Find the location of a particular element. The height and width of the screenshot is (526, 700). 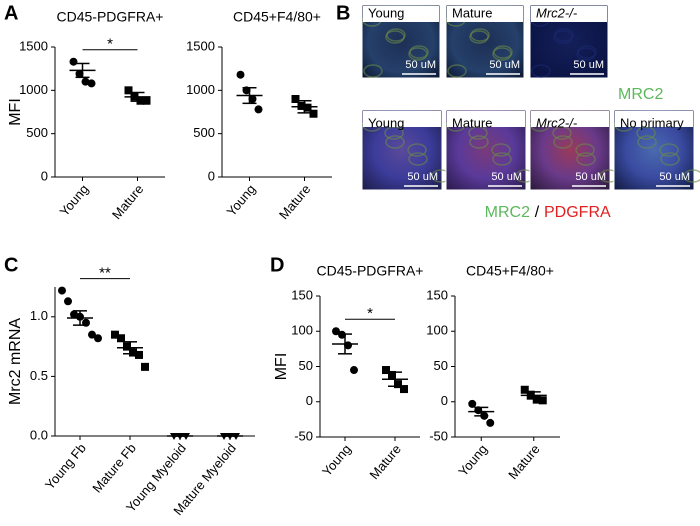

significance-label: ** is located at coordinates (105, 273).